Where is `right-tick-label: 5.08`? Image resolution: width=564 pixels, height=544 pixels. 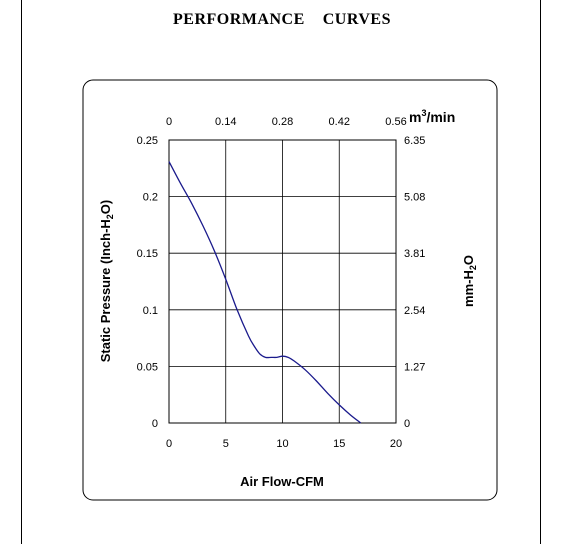
right-tick-label: 5.08 is located at coordinates (414, 198).